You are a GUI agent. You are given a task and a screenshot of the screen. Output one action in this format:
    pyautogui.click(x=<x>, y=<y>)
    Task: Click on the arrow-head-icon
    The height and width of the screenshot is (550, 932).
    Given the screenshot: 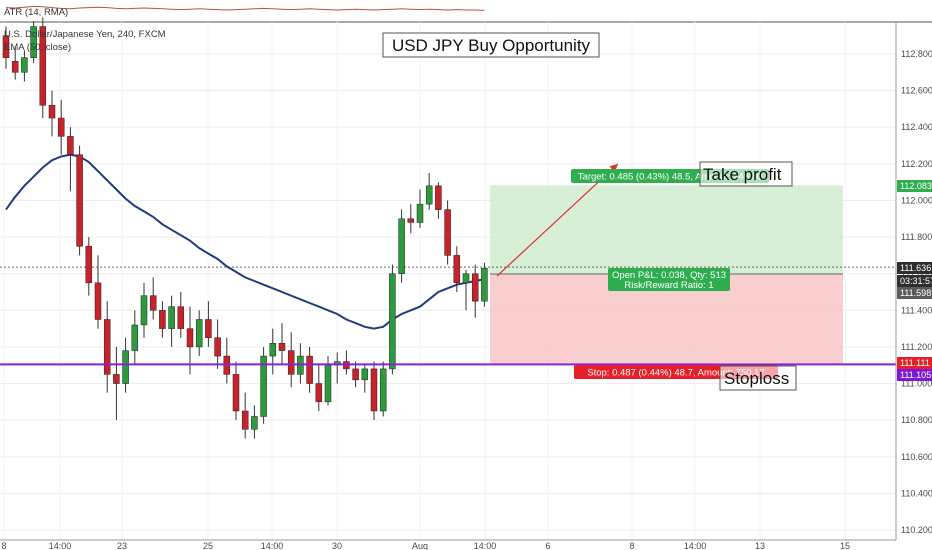 What is the action you would take?
    pyautogui.click(x=613, y=168)
    